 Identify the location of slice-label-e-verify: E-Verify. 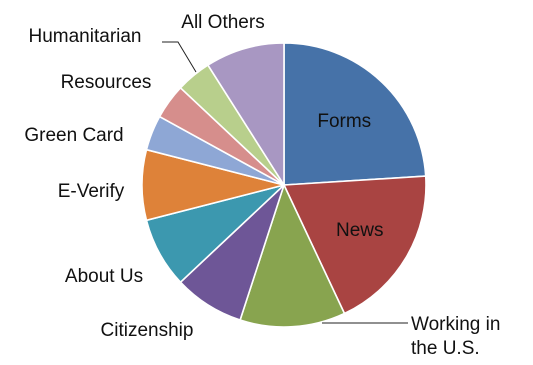
(91, 191).